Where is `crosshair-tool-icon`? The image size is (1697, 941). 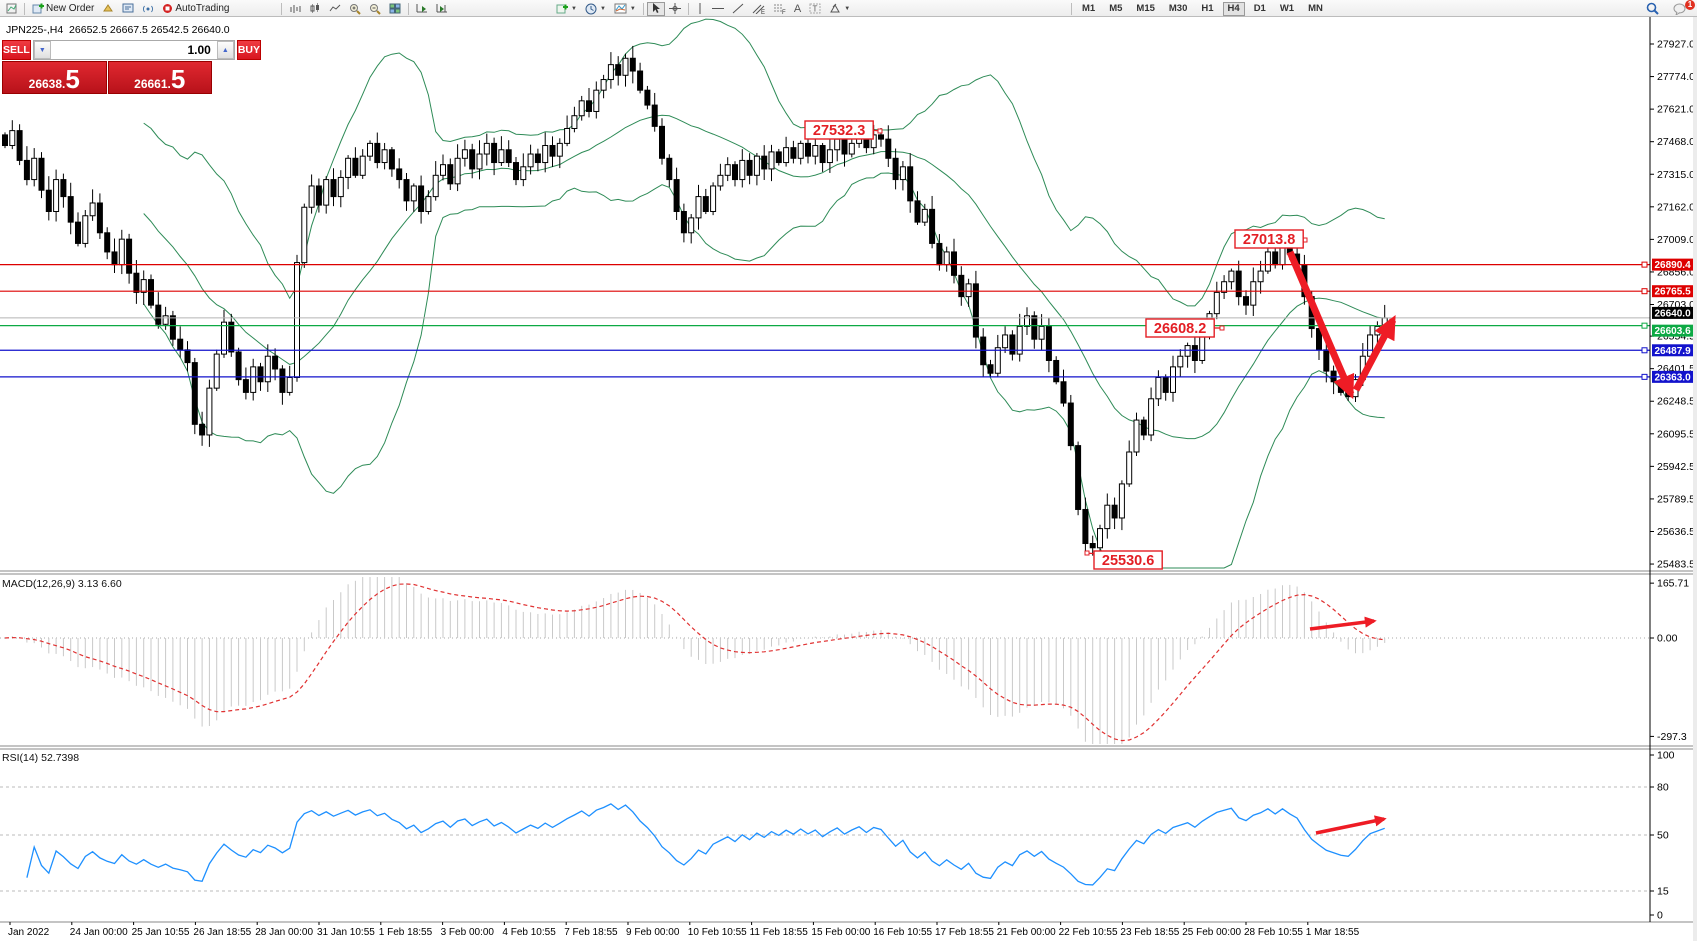 crosshair-tool-icon is located at coordinates (675, 9).